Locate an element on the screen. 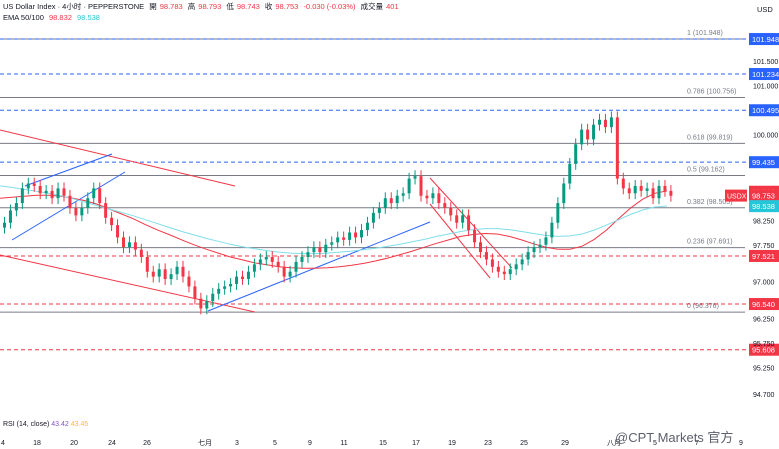 This screenshot has height=449, width=779. close-value: 98.753 is located at coordinates (287, 6).